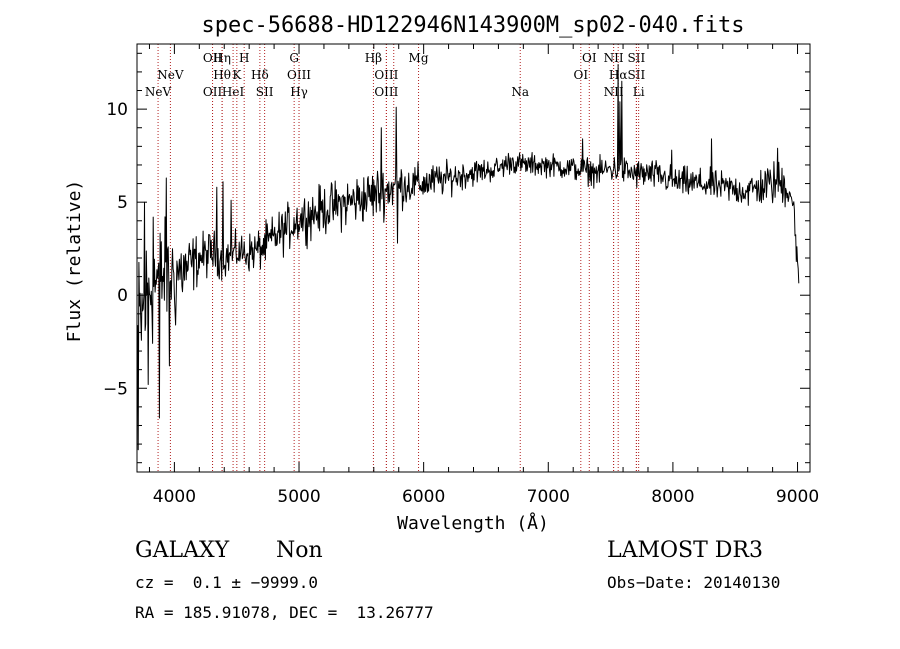  What do you see at coordinates (222, 58) in the screenshot?
I see `line-marker-label: Hη` at bounding box center [222, 58].